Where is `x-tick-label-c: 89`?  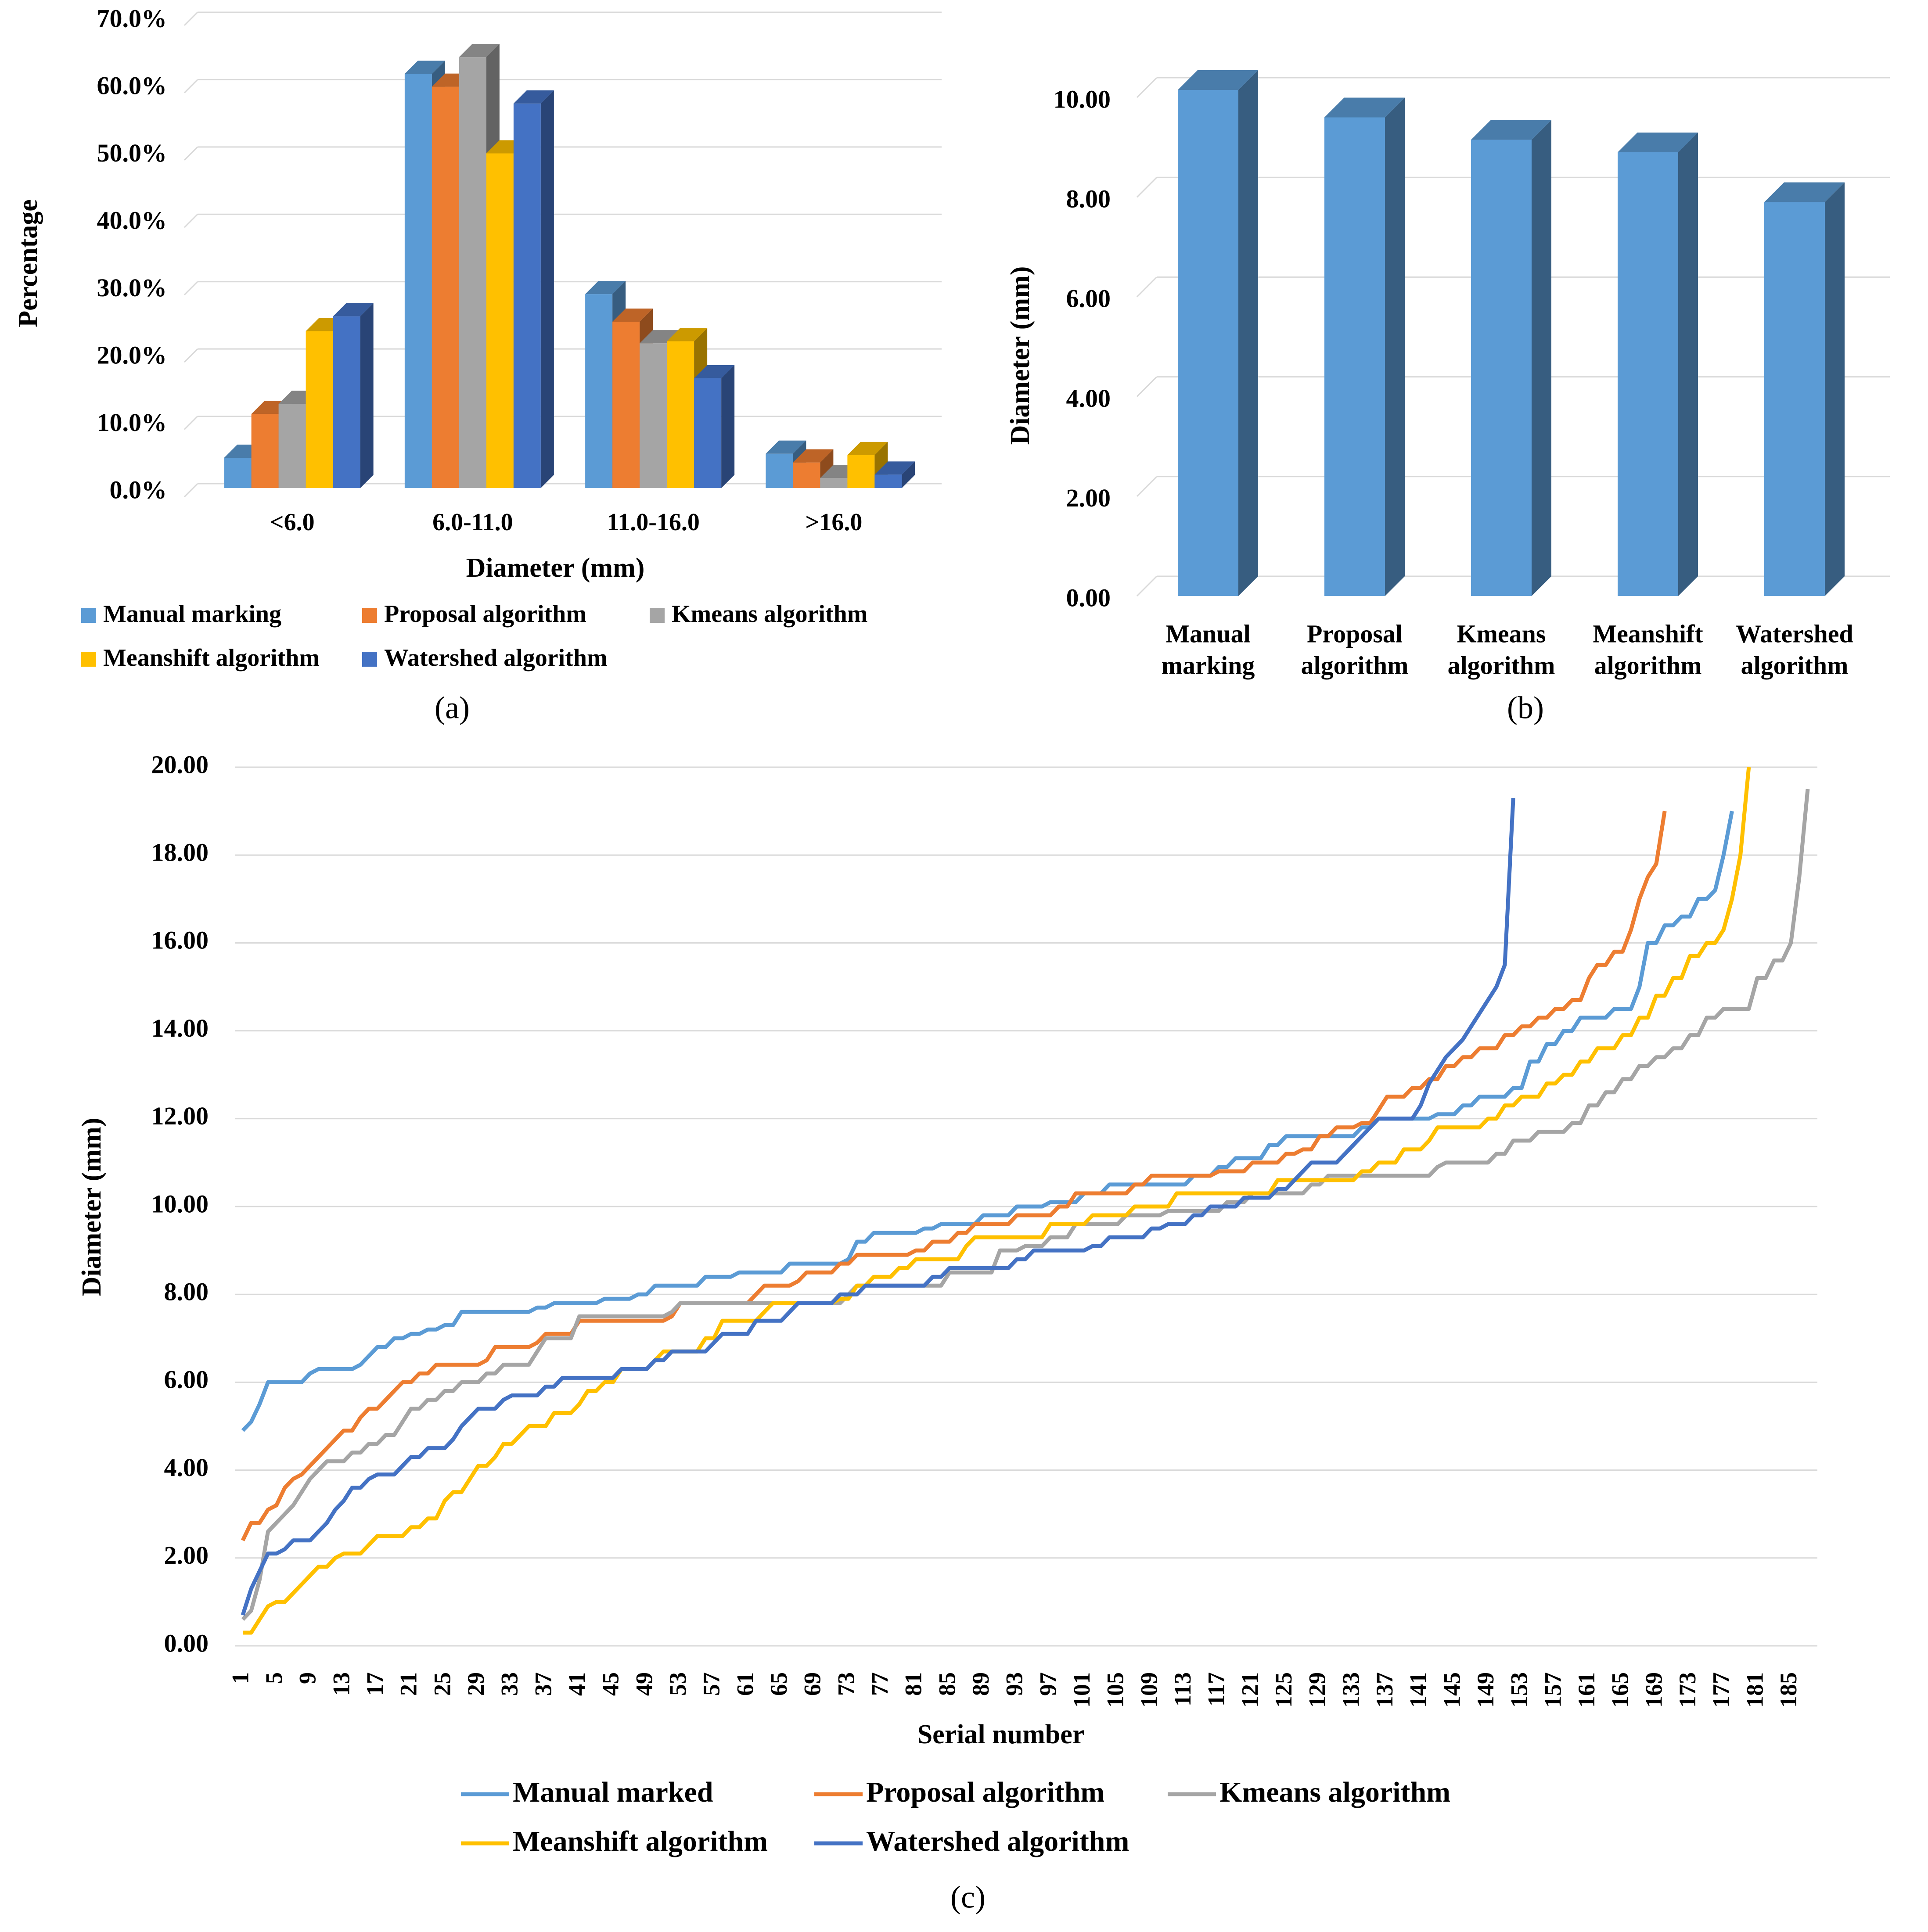
x-tick-label-c: 89 is located at coordinates (981, 1684).